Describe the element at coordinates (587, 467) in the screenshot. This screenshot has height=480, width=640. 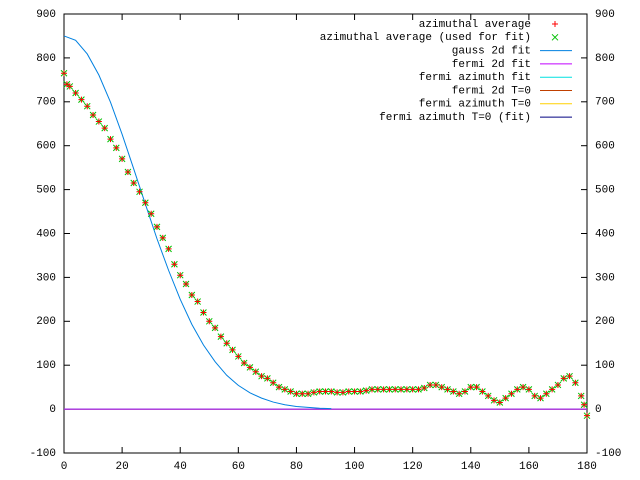
I see `x-tick-label: 180` at that location.